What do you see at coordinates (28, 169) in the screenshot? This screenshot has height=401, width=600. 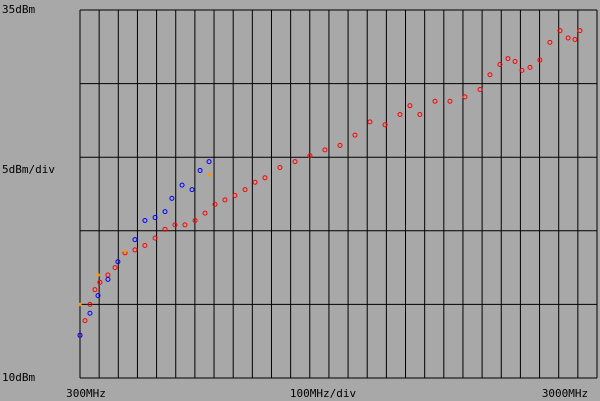 I see `y-axis-label: 5dBm/div` at bounding box center [28, 169].